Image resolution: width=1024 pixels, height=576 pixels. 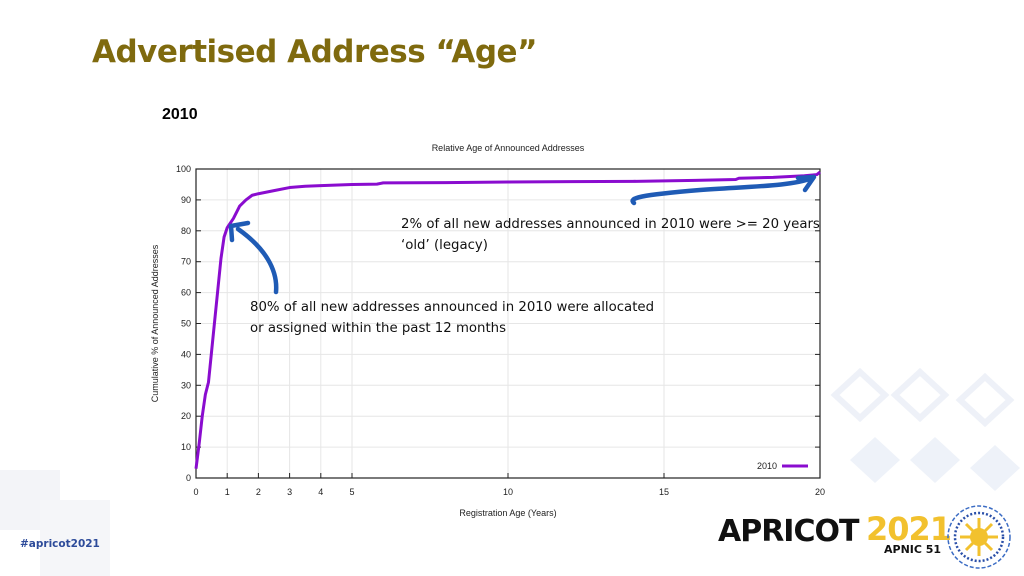 I want to click on brand-logo-year: 2021, so click(x=909, y=529).